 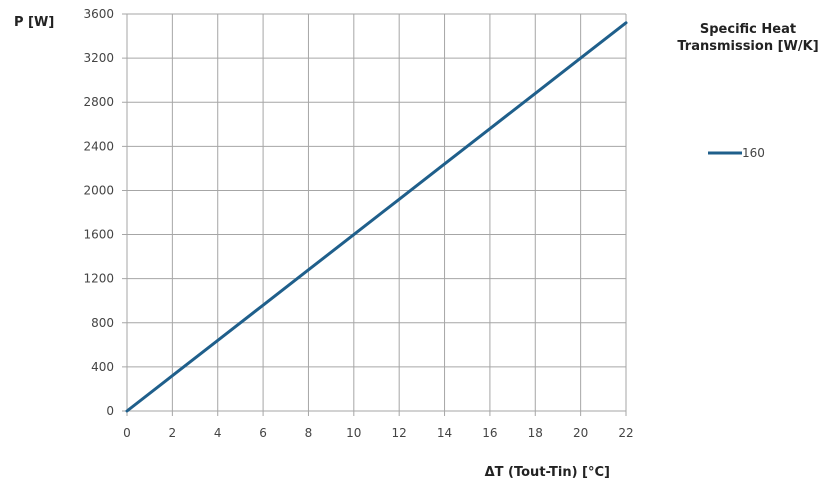 I want to click on x-axis-title: ΔT (Tout-Tin) [°C], so click(x=547, y=472).